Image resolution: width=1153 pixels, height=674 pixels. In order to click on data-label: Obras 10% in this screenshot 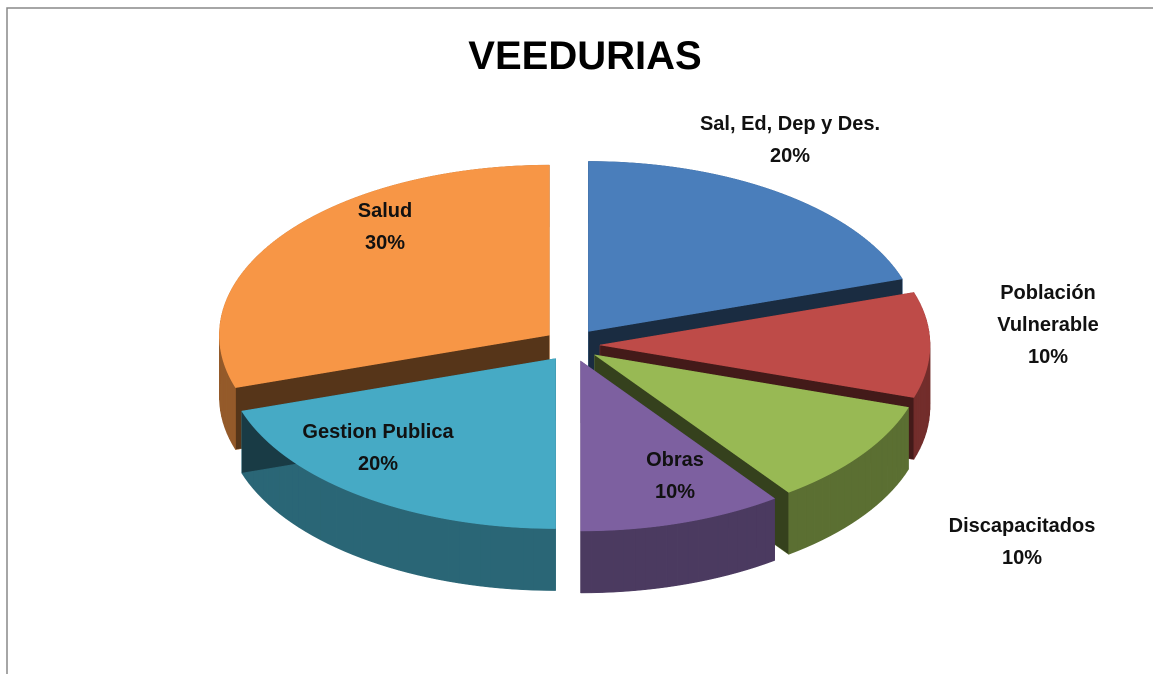, I will do `click(675, 476)`.